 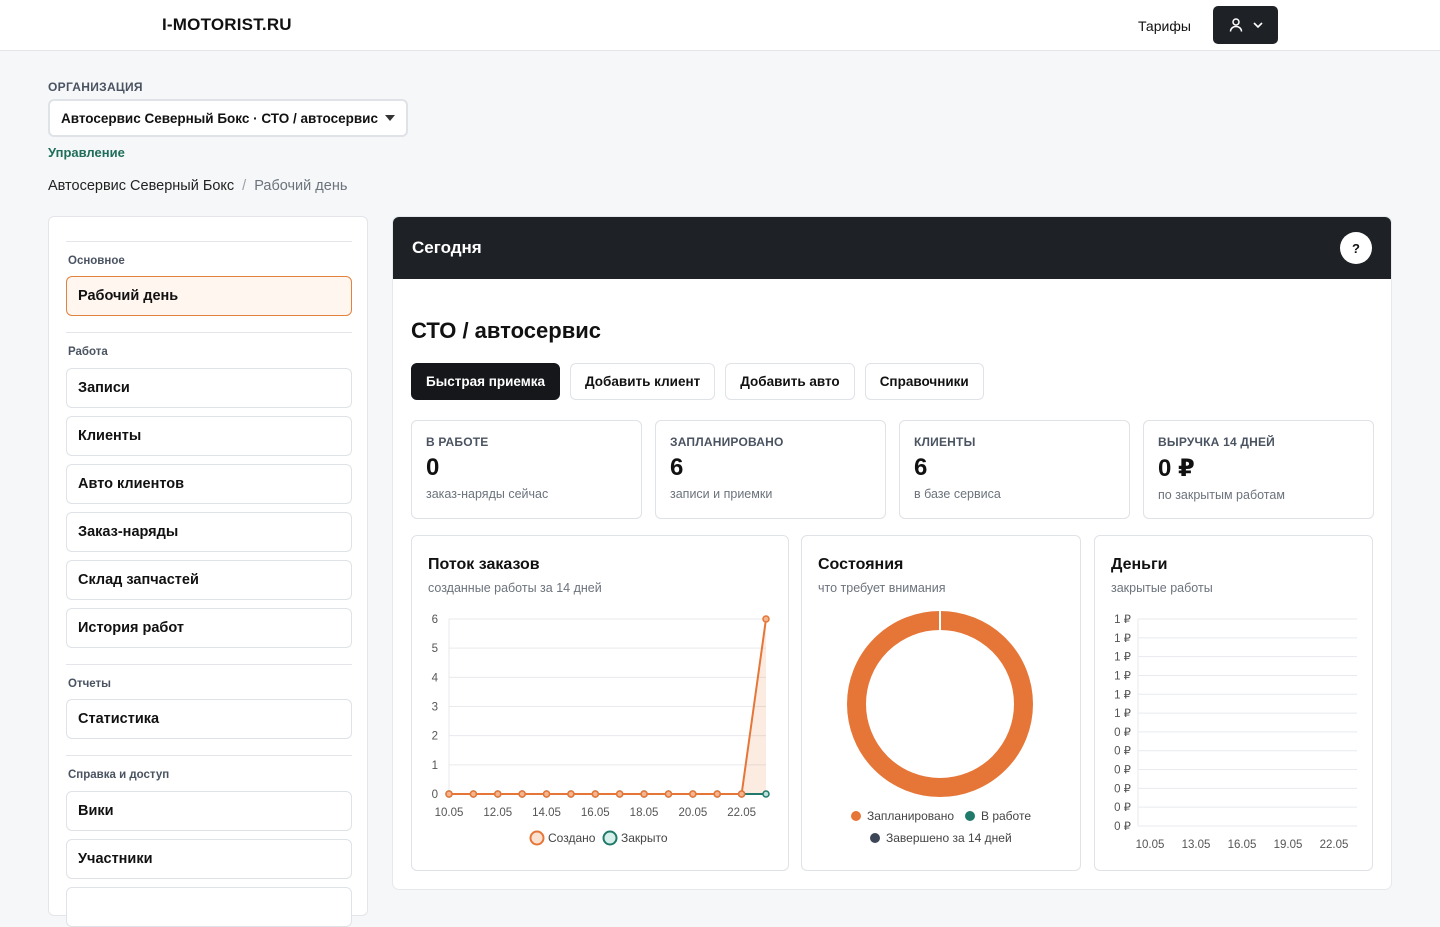 I want to click on chevron-down-icon, so click(x=1257, y=25).